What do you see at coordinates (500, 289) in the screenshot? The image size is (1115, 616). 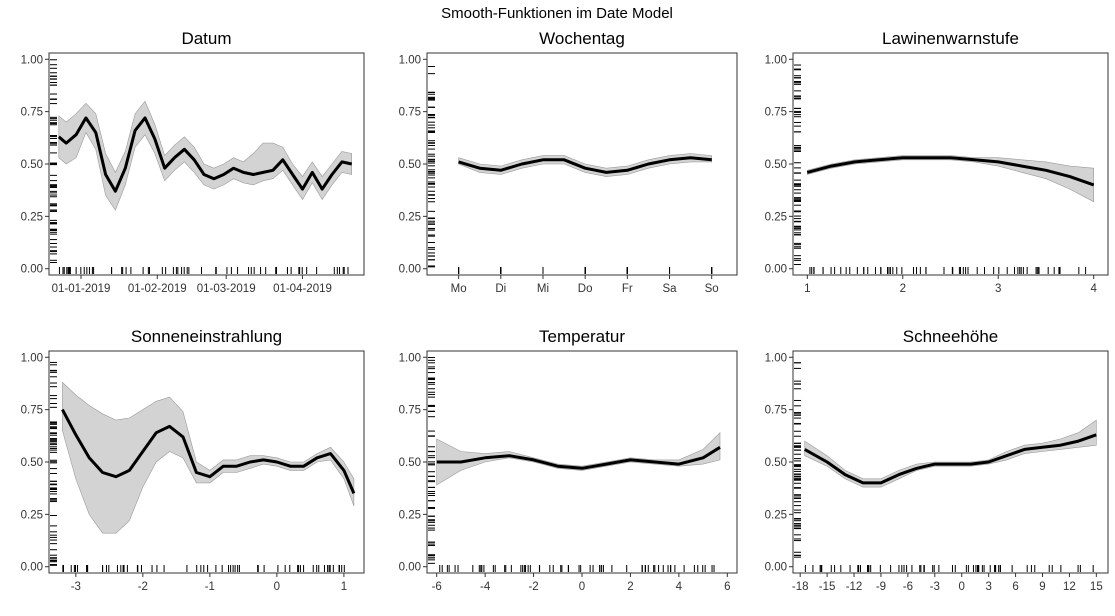 I see `x-tick-label: Di` at bounding box center [500, 289].